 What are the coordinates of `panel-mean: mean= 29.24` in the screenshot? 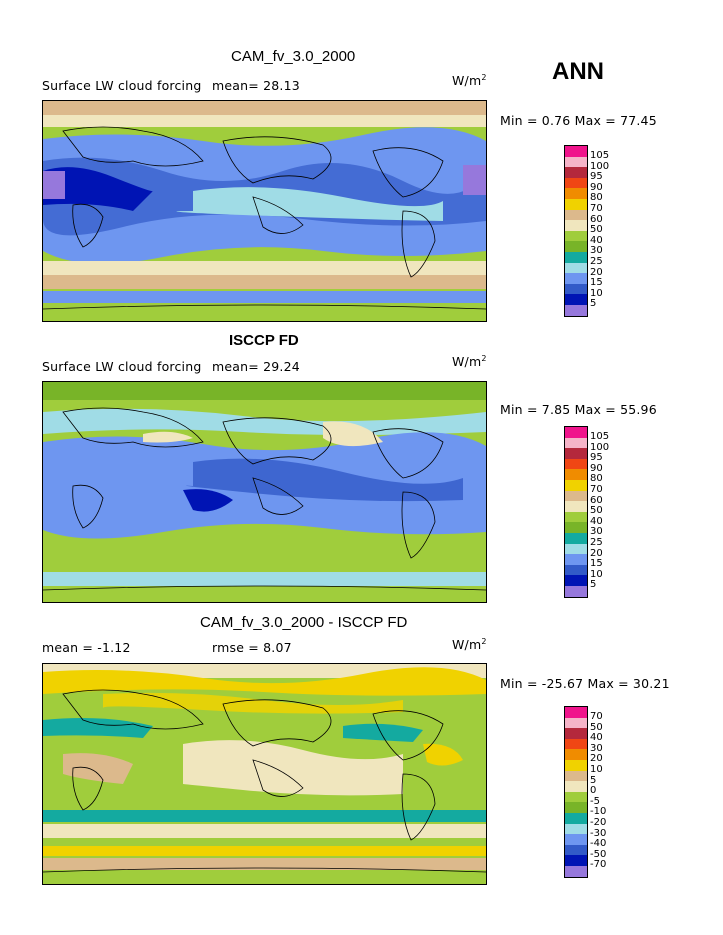 It's located at (256, 366).